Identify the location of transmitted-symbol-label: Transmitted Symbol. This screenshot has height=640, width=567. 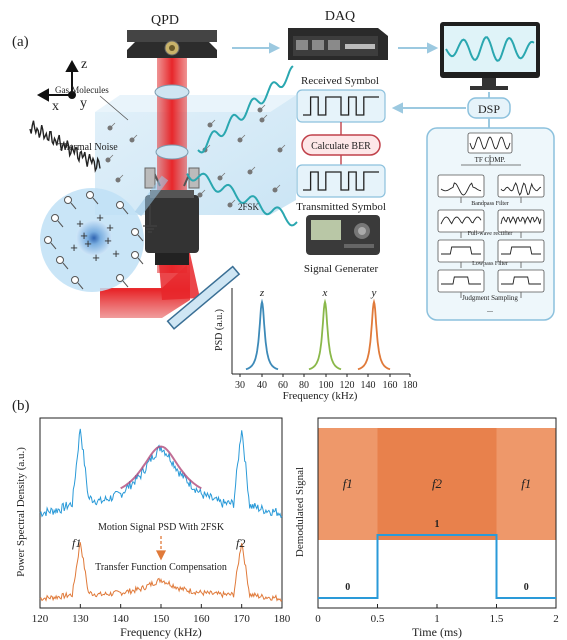
(341, 207).